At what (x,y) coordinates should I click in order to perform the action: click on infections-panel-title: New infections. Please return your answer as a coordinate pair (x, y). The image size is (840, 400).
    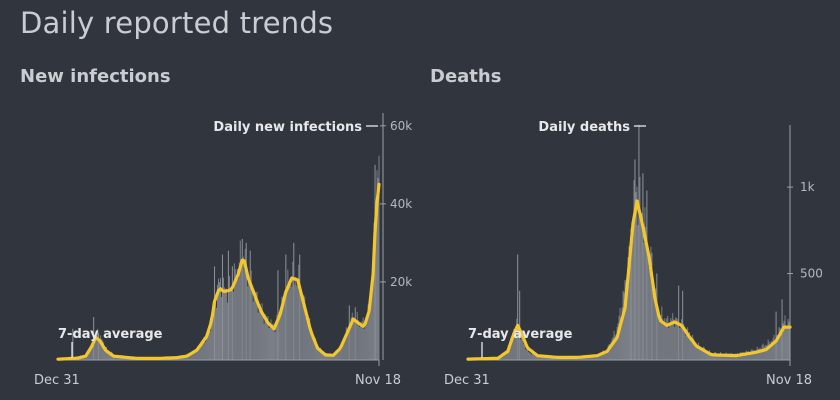
    Looking at the image, I should click on (95, 76).